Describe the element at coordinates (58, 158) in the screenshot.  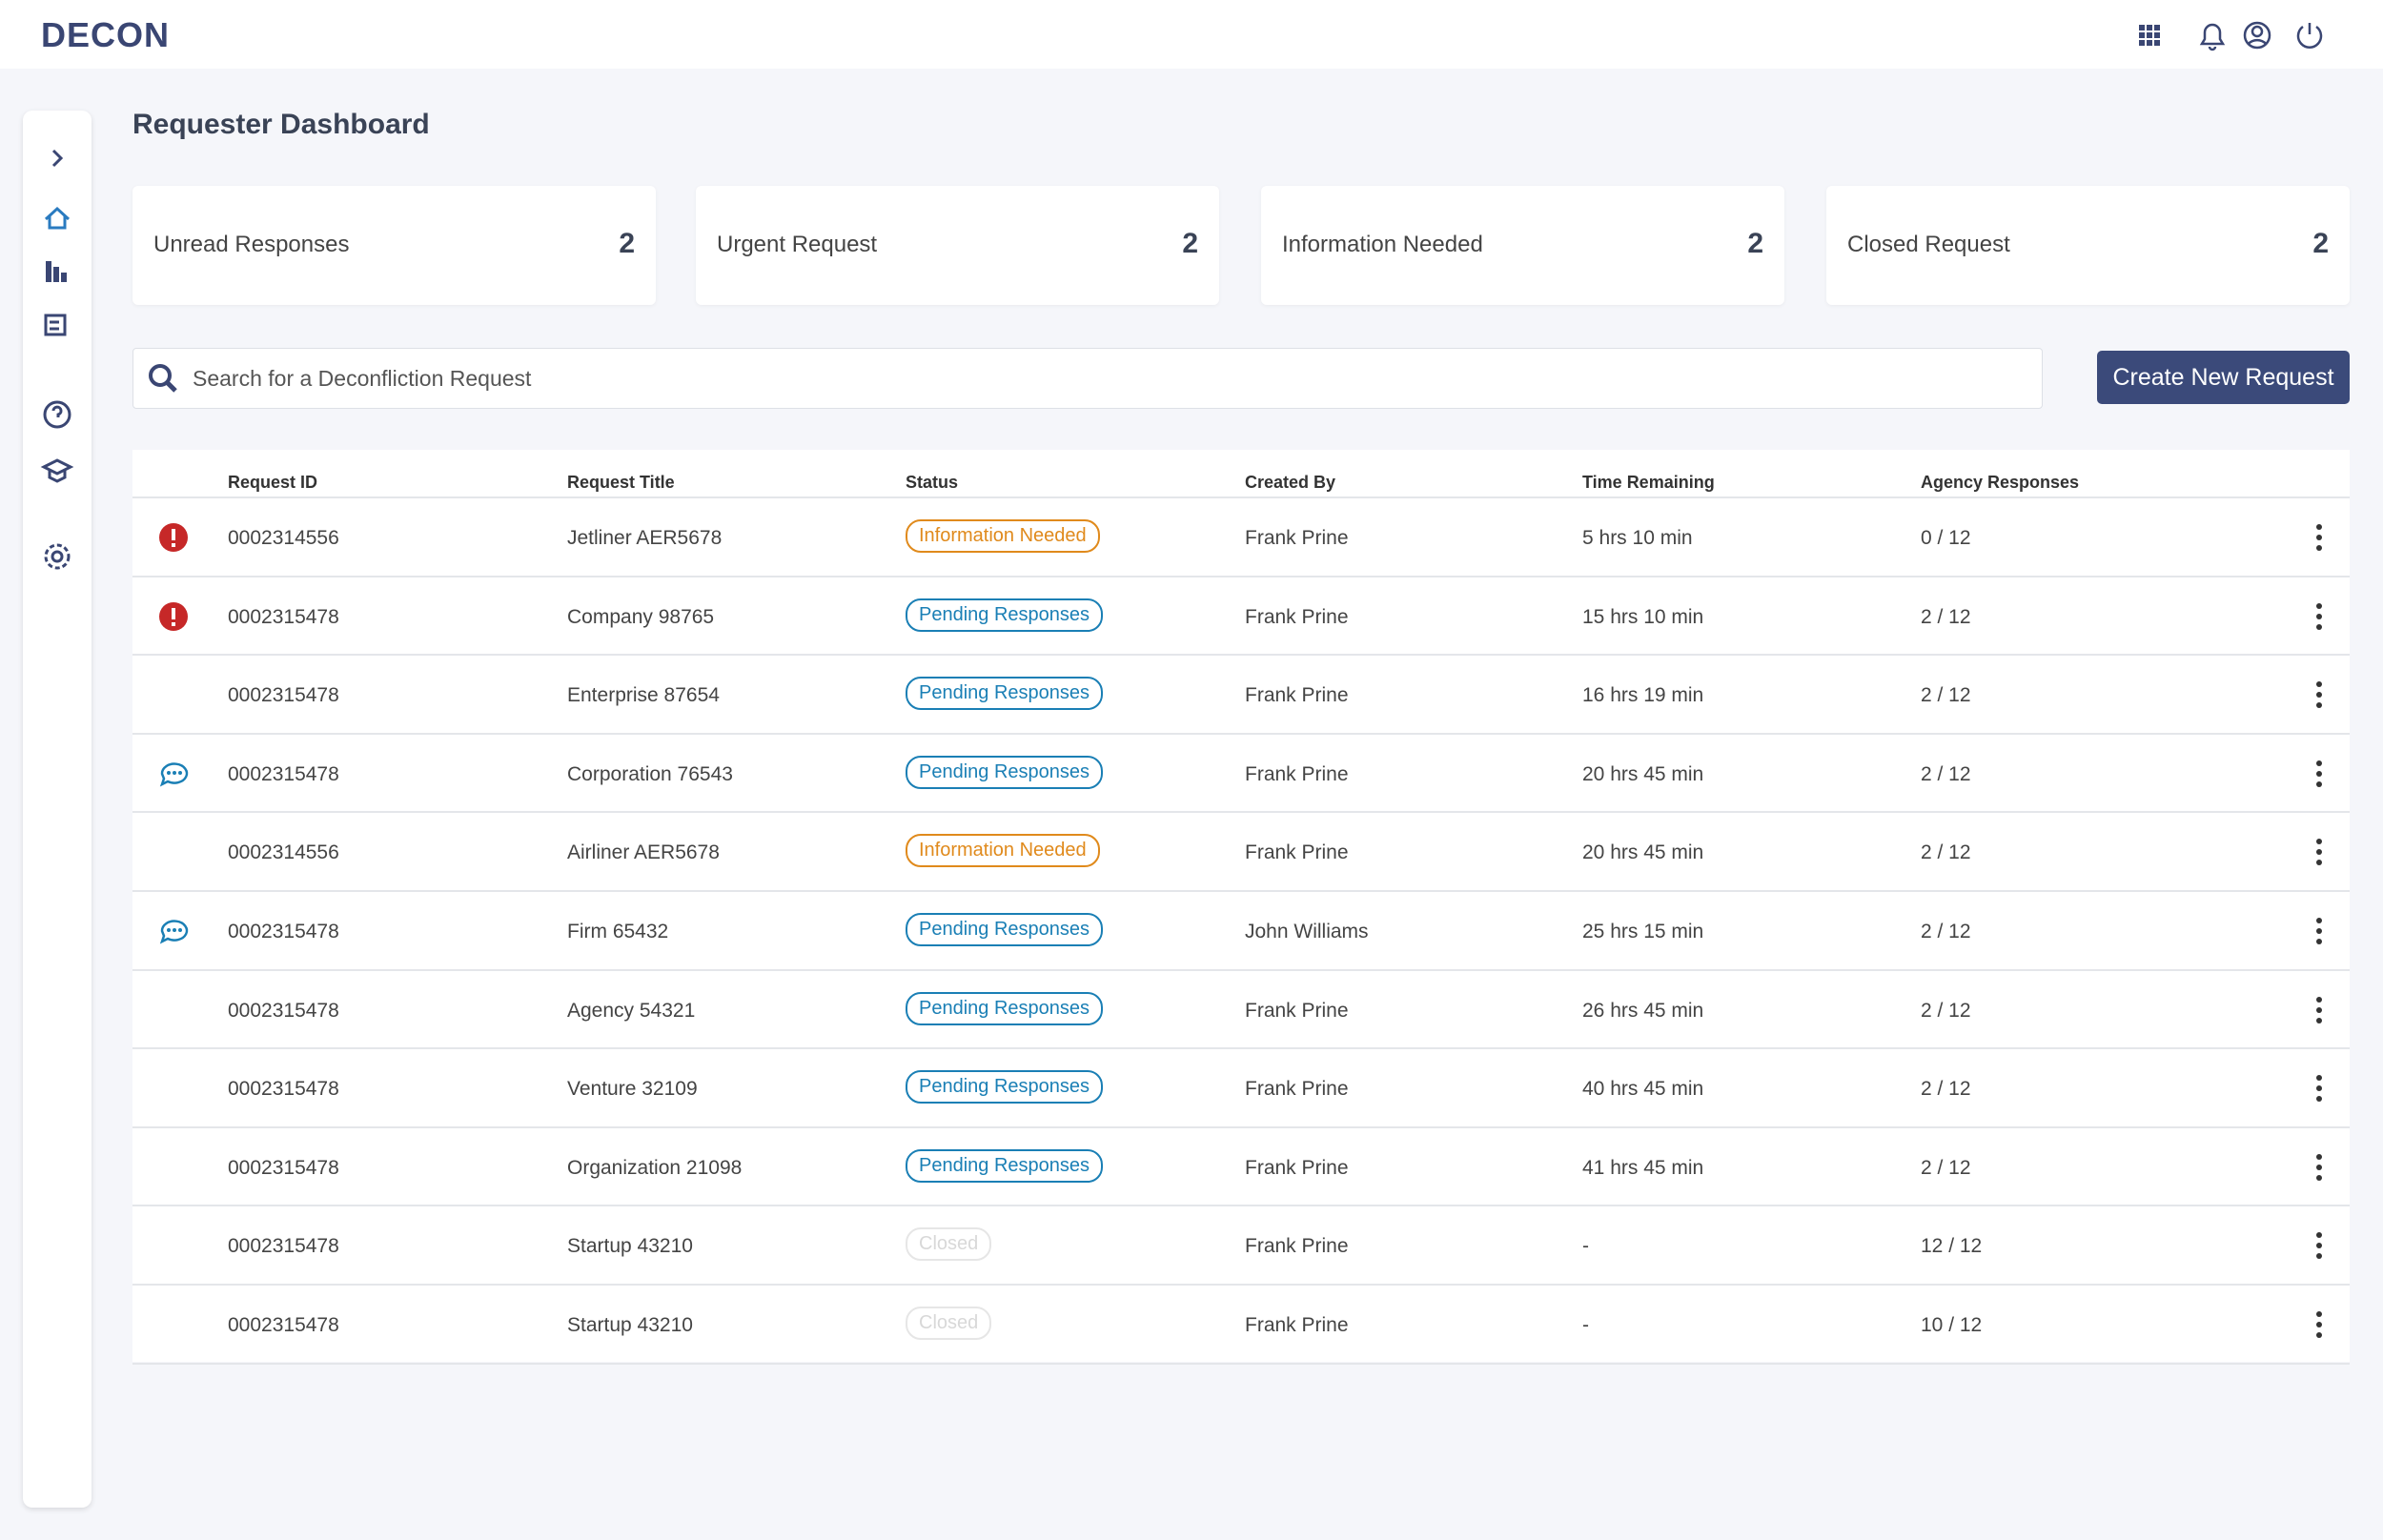
I see `expand-icon` at that location.